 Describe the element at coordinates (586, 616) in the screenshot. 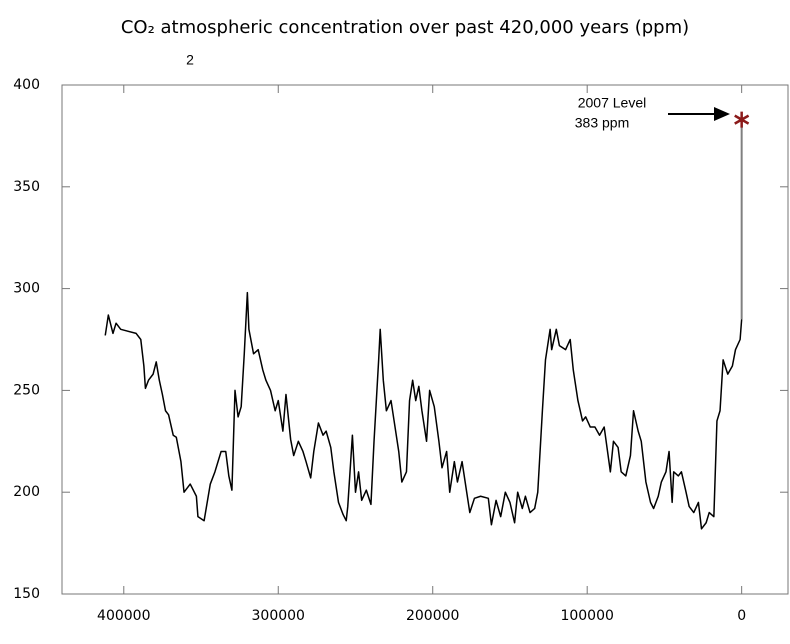

I see `x-tick-label: 100000` at that location.